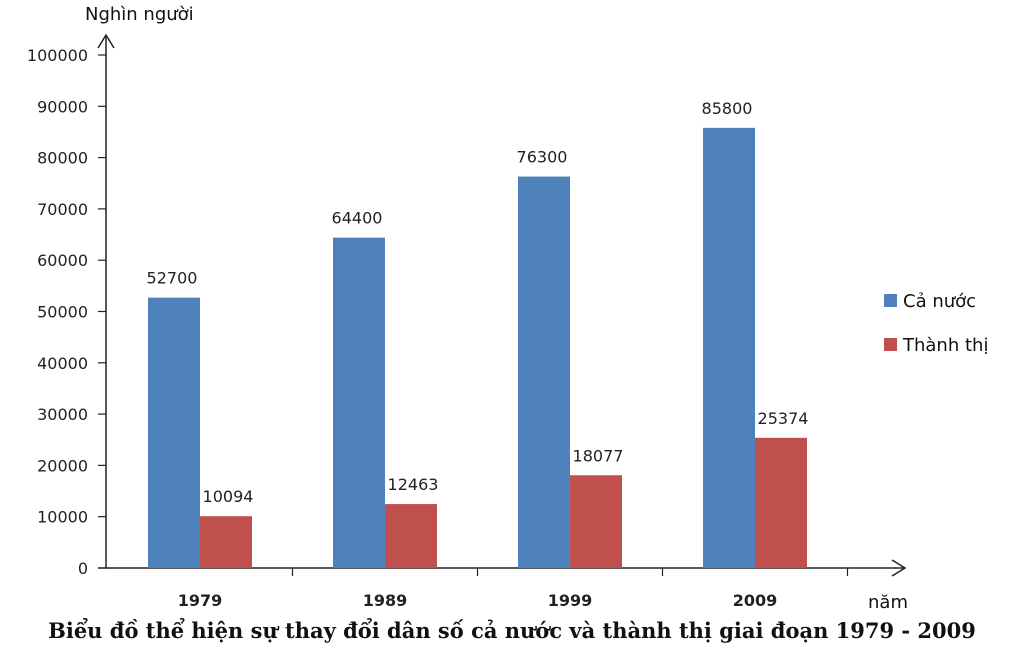 The width and height of the screenshot is (1024, 670). Describe the element at coordinates (83, 568) in the screenshot. I see `y-tick-label: 0` at that location.